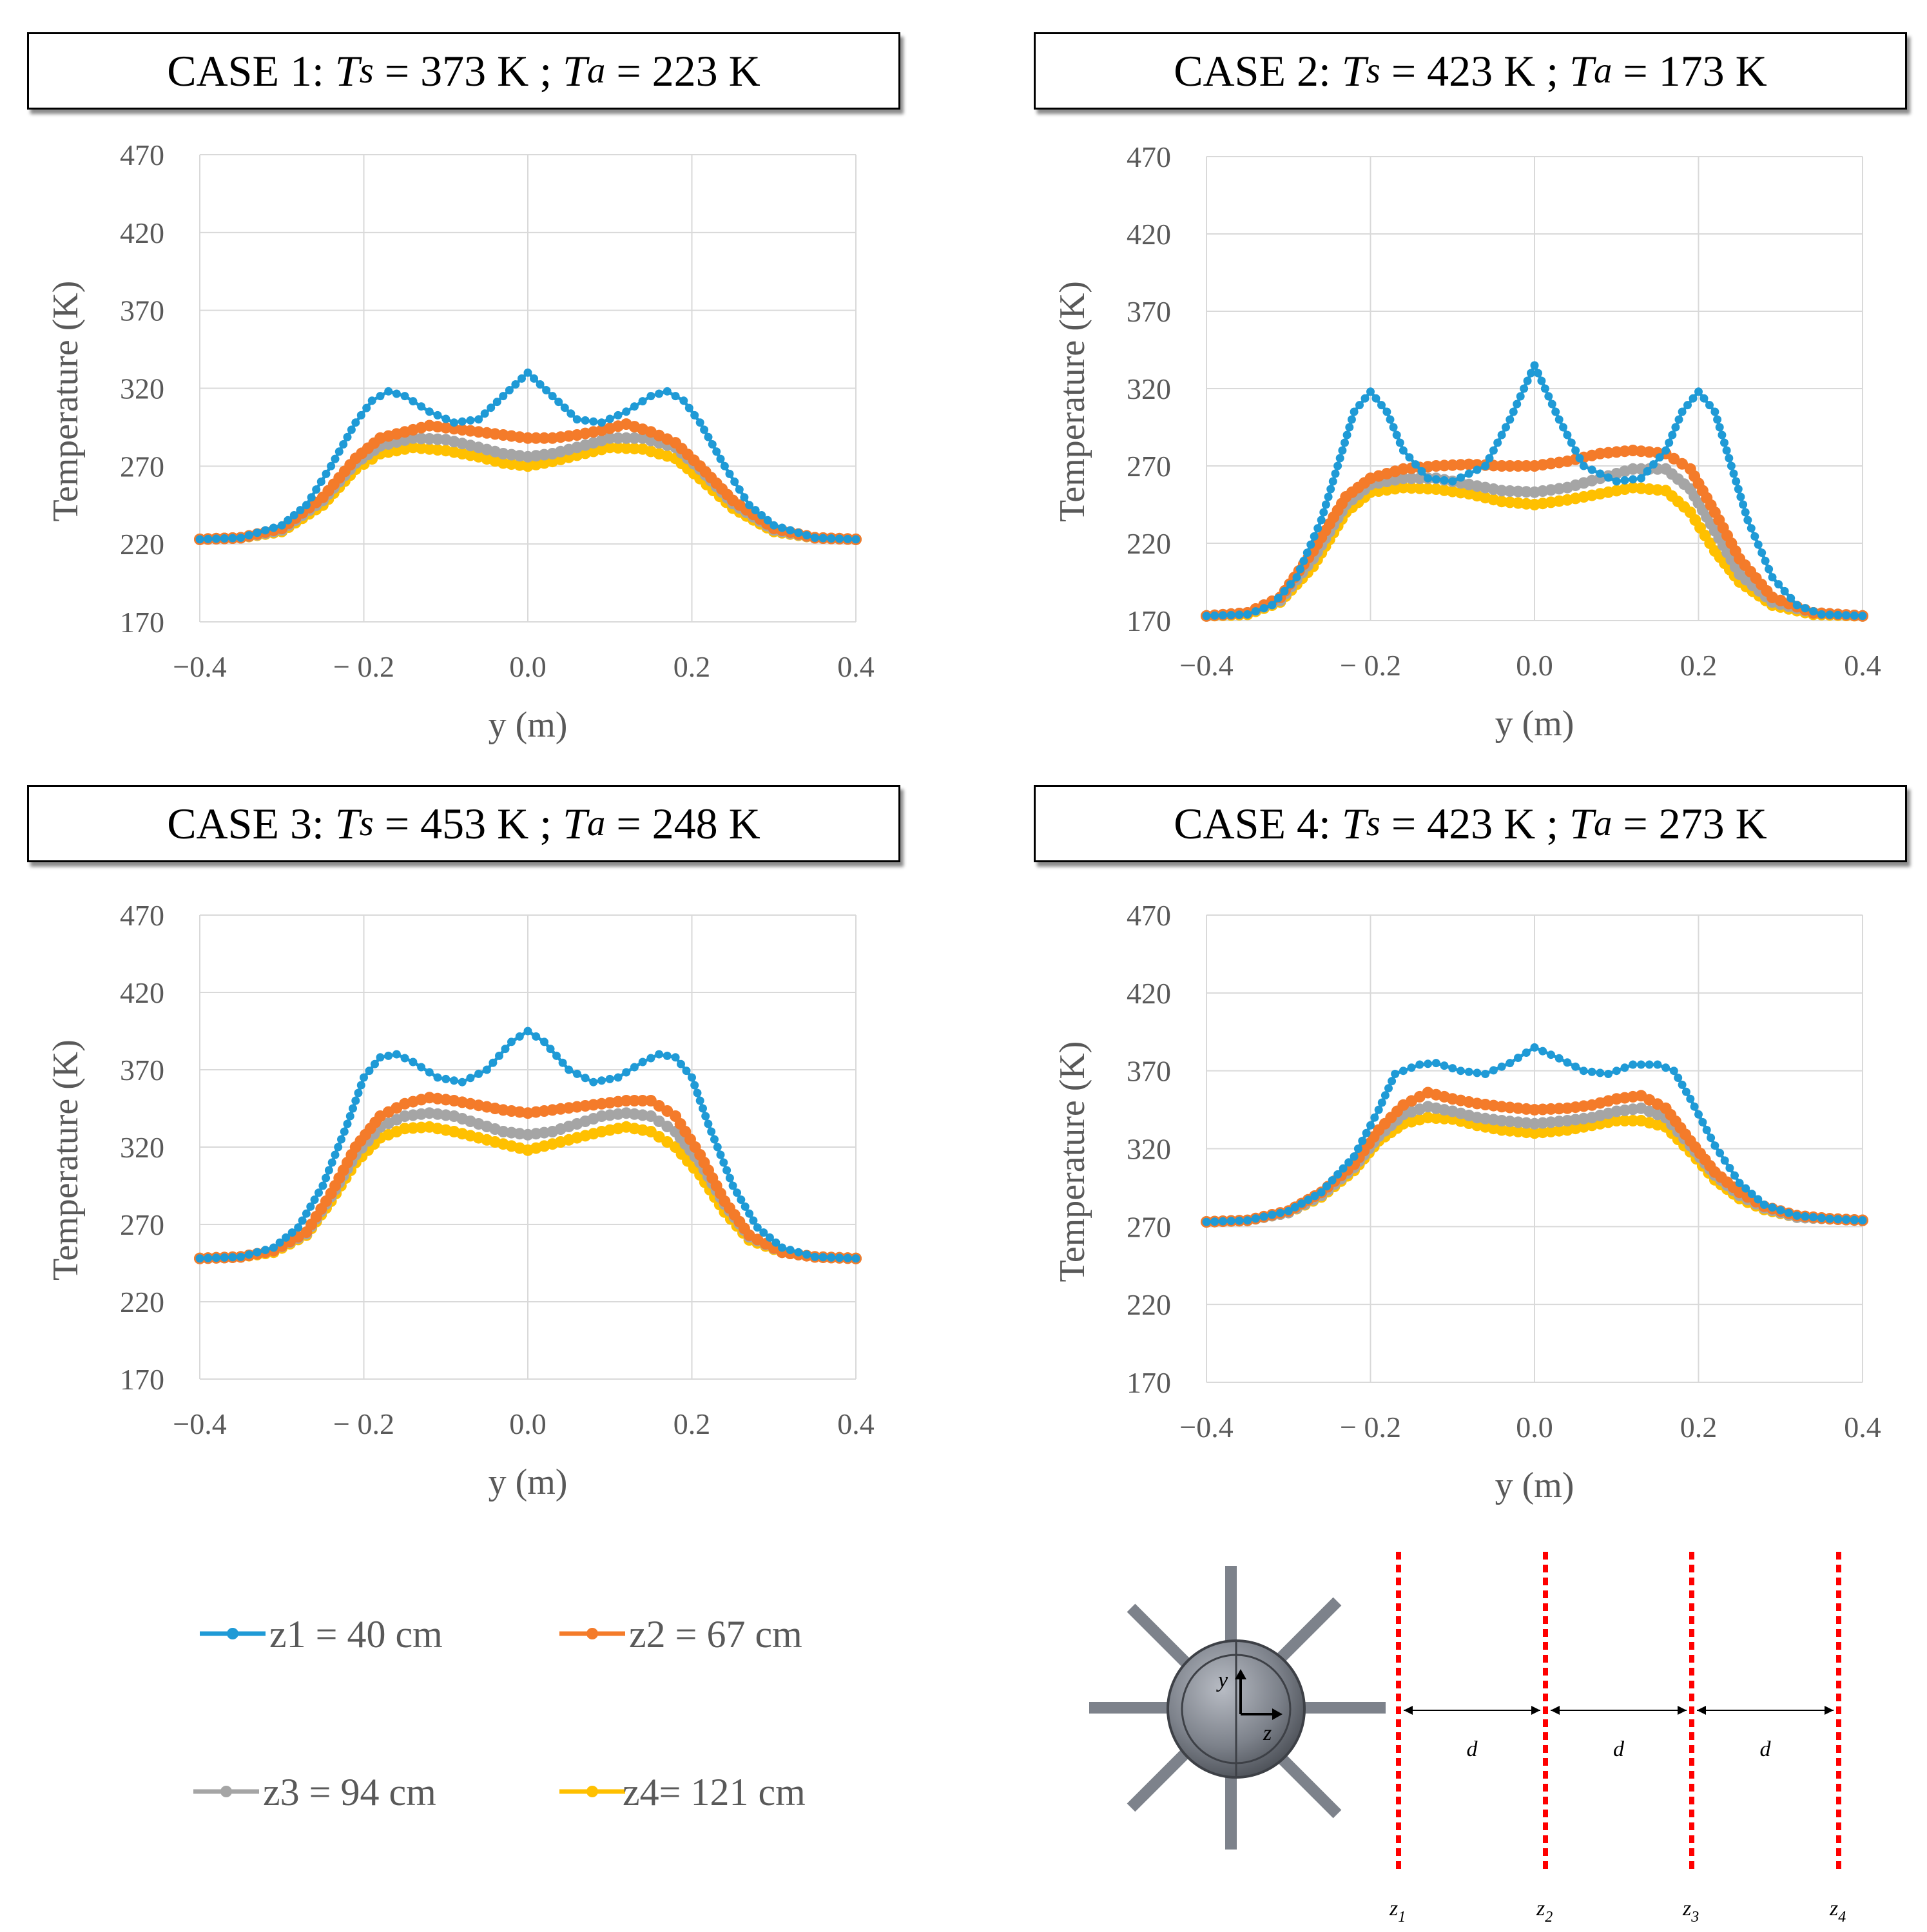 This screenshot has width=1927, height=1932. Describe the element at coordinates (364, 666) in the screenshot. I see `x-tick-label: − 0.2` at that location.